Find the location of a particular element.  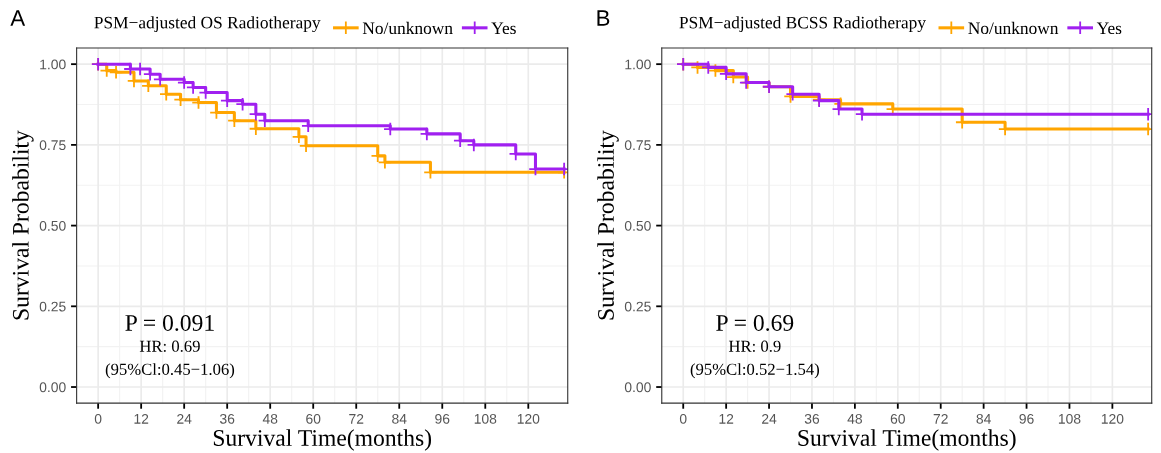

legend-title: PSM−adjusted BCSS Radiotherapy is located at coordinates (802, 24).